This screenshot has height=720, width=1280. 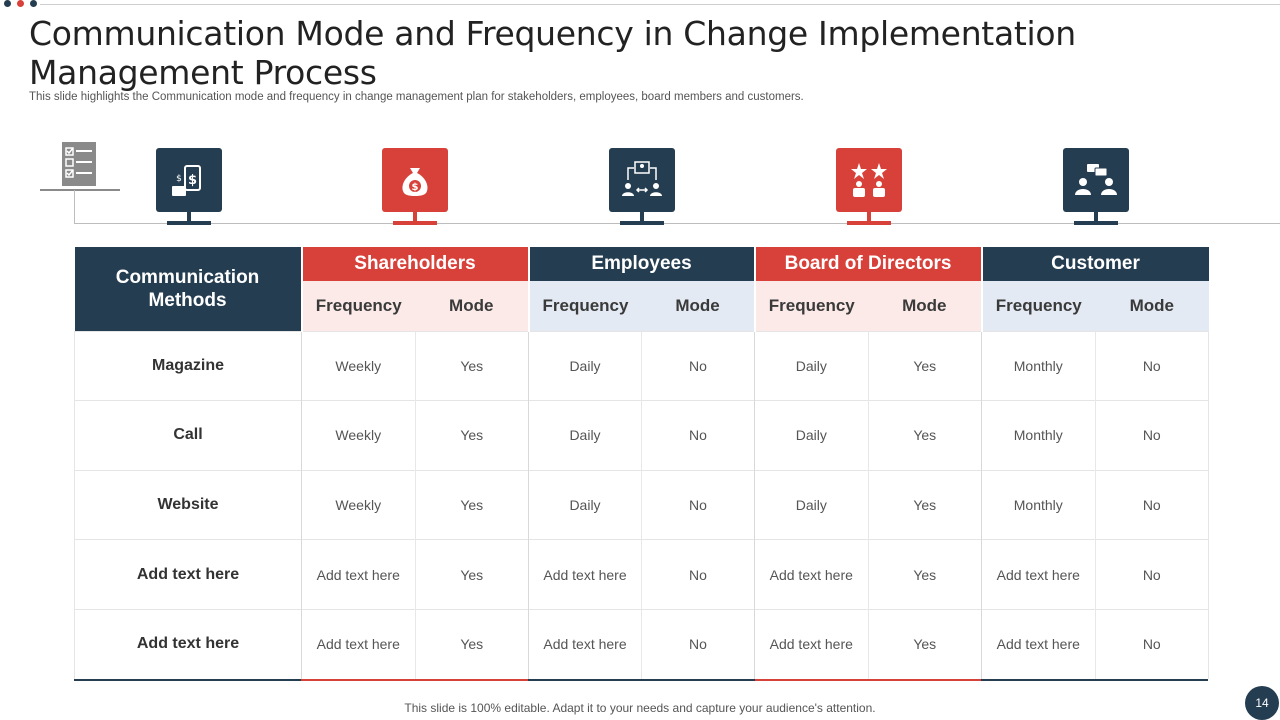 I want to click on group-header-shareholders: Shareholders, so click(x=415, y=264).